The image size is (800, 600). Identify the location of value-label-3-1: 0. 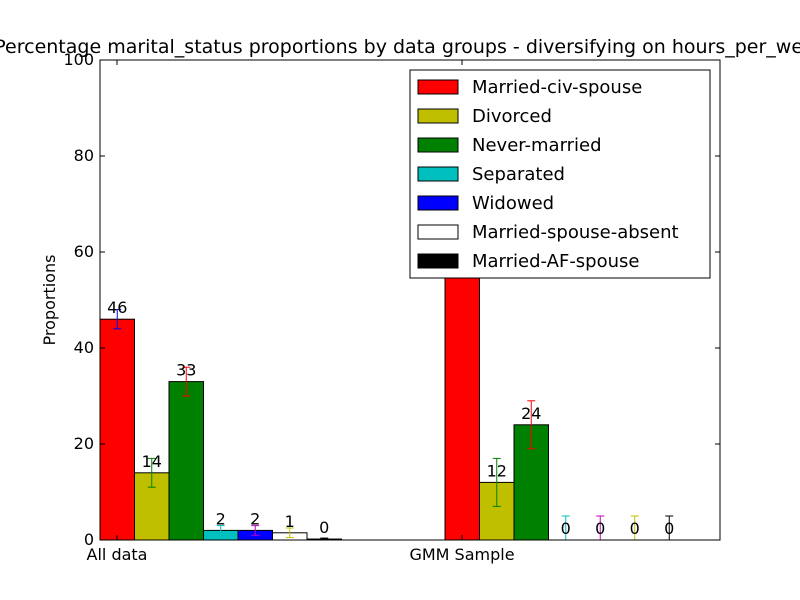
(566, 528).